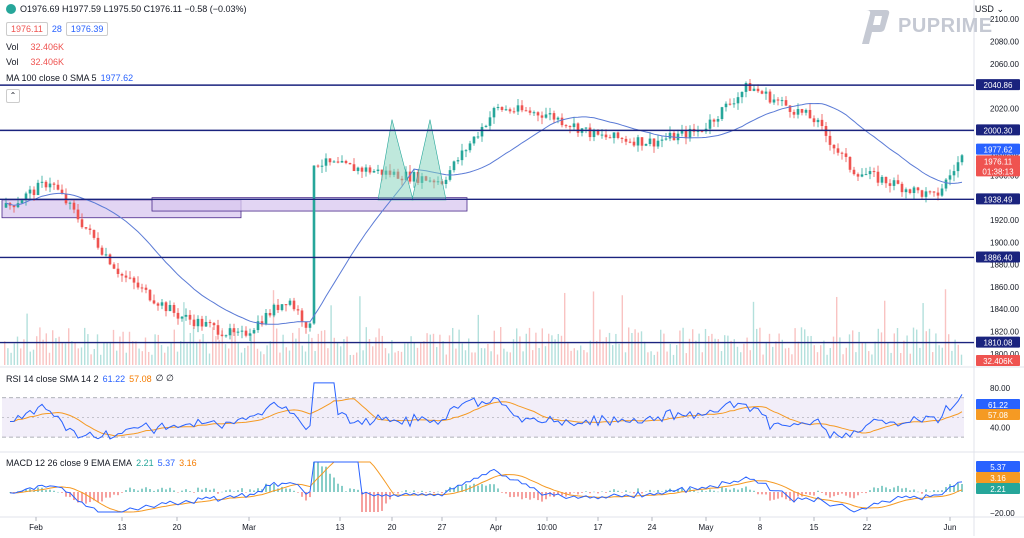 This screenshot has height=538, width=1024. What do you see at coordinates (309, 204) in the screenshot?
I see `supply-demand-zone` at bounding box center [309, 204].